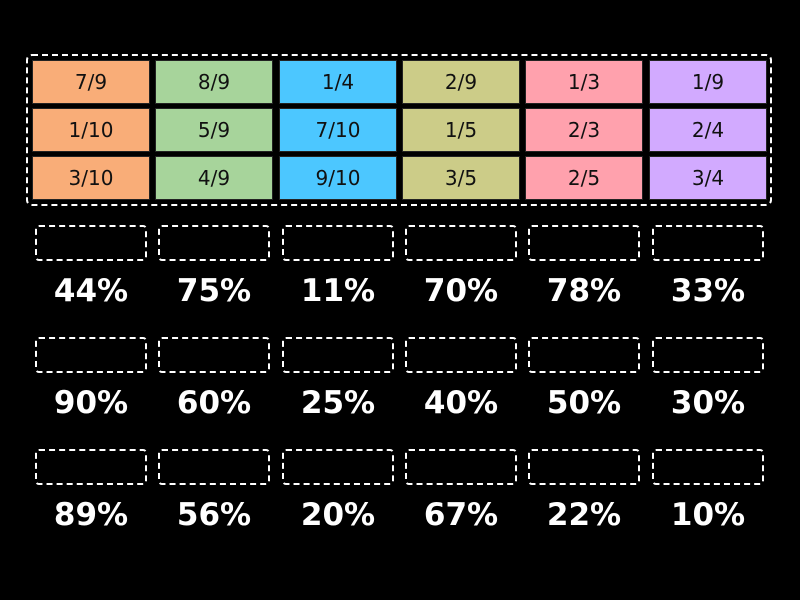 The image size is (800, 600). Describe the element at coordinates (338, 178) in the screenshot. I see `fraction-tile: 9/10` at that location.